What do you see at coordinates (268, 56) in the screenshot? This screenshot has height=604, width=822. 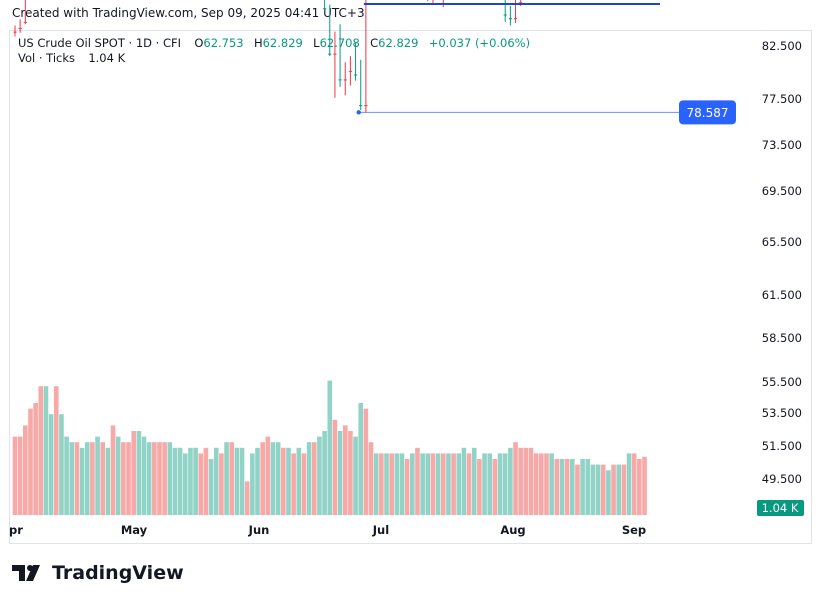 I see `candlesticks` at bounding box center [268, 56].